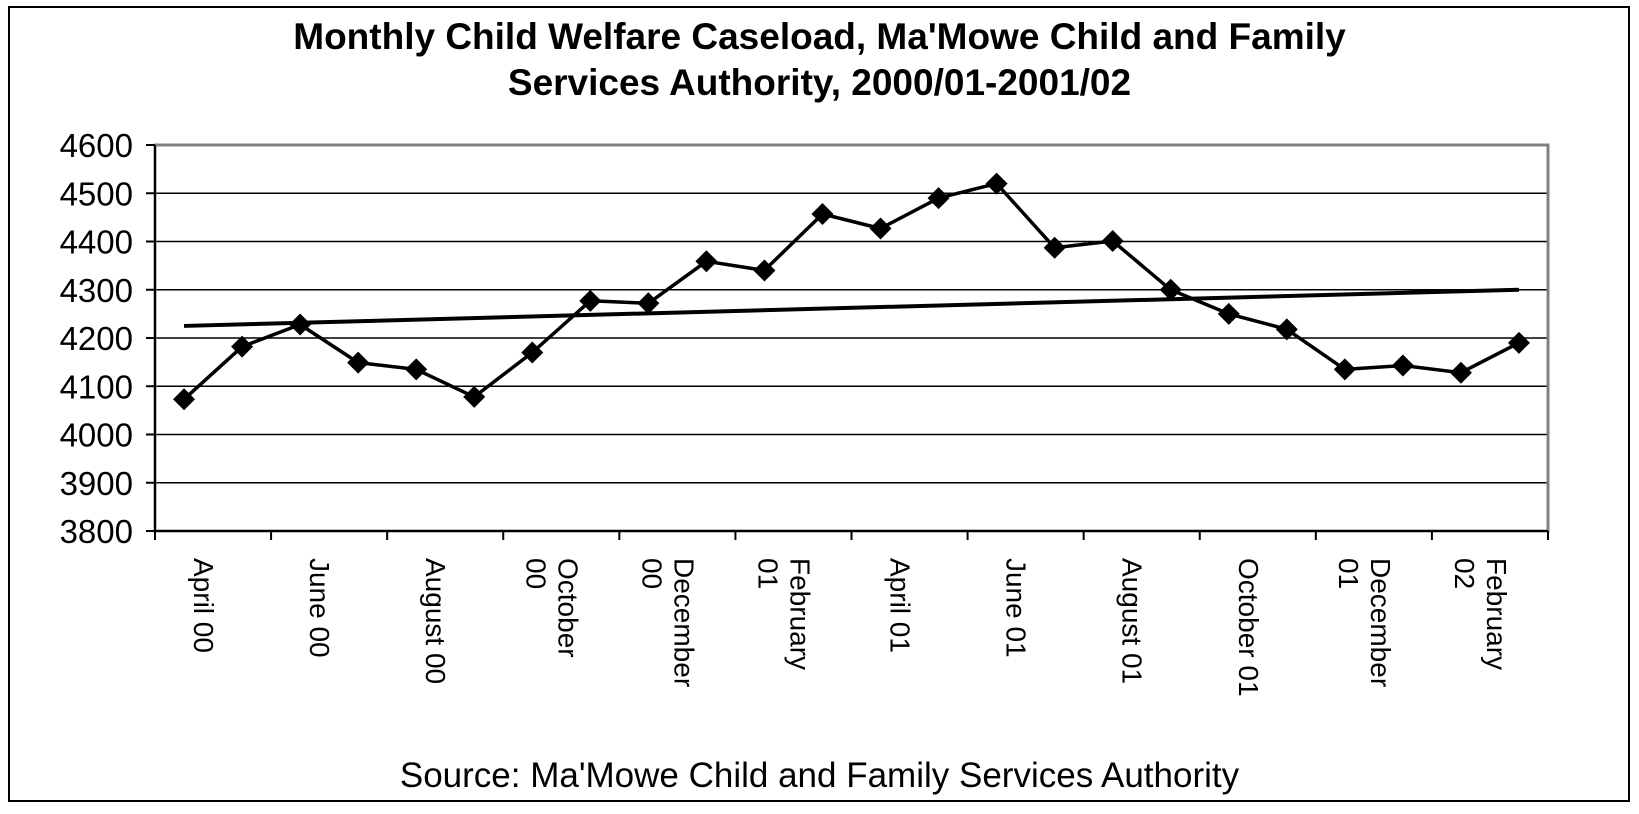  I want to click on y-tick-label: 3900, so click(96, 483).